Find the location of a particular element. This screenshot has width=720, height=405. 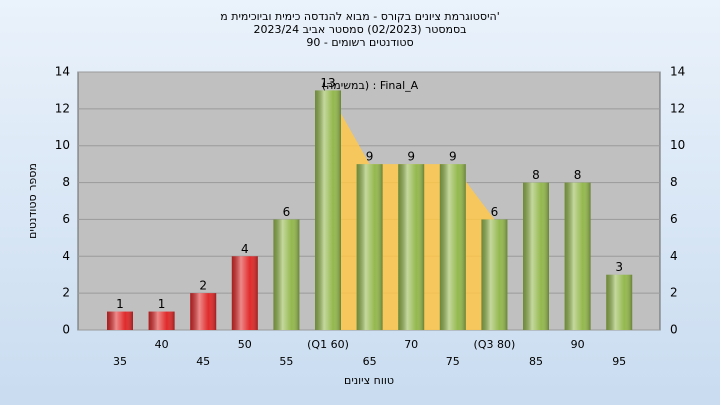

y-tick-label: 12 is located at coordinates (62, 108).